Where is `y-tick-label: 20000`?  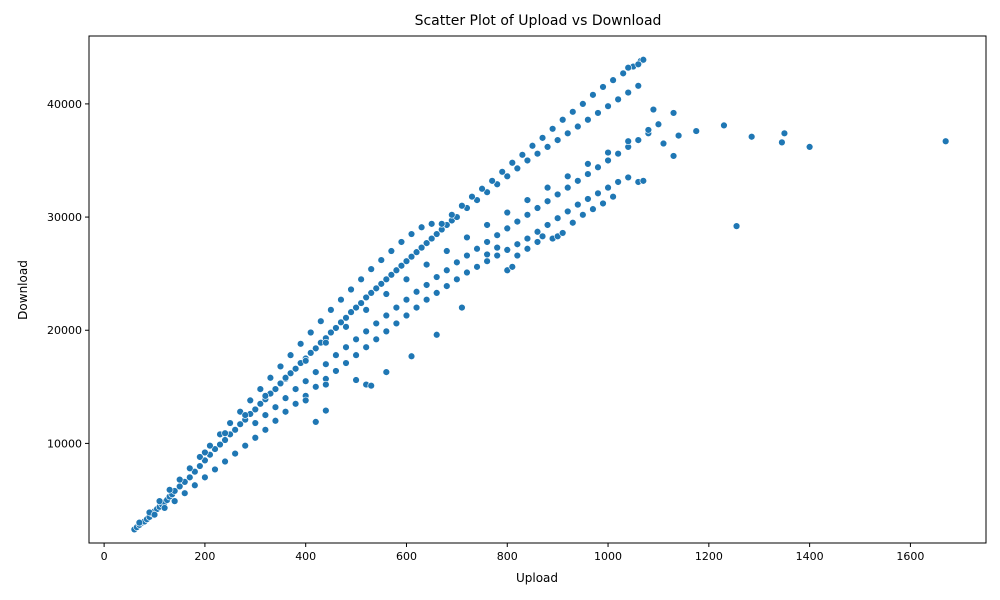
y-tick-label: 20000 is located at coordinates (64, 330).